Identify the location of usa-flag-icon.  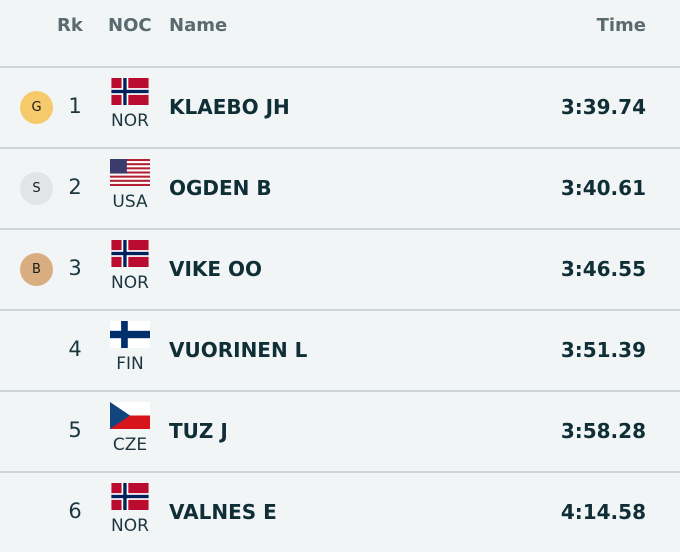
(130, 172).